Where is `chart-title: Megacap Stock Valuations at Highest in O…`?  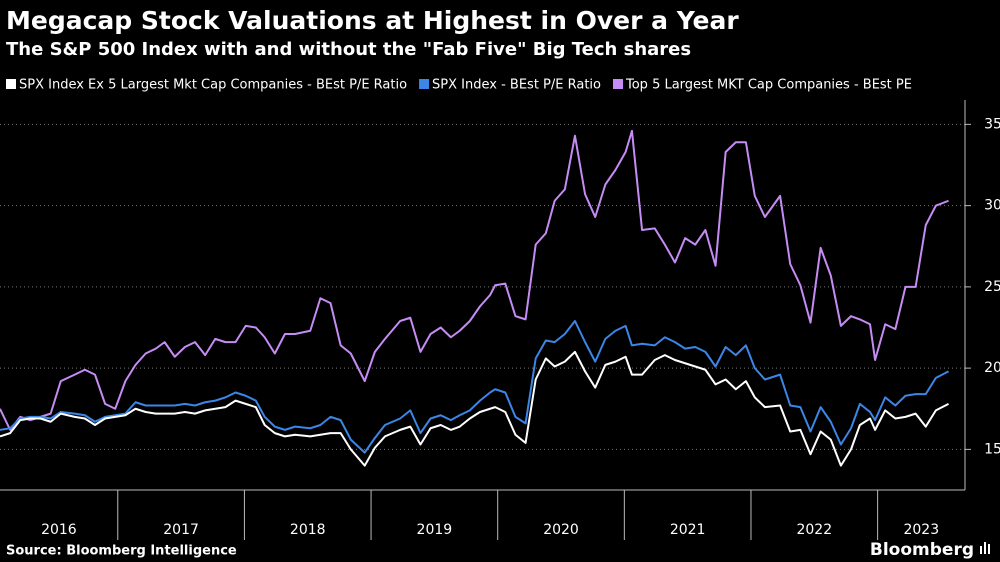
chart-title: Megacap Stock Valuations at Highest in O… is located at coordinates (372, 20).